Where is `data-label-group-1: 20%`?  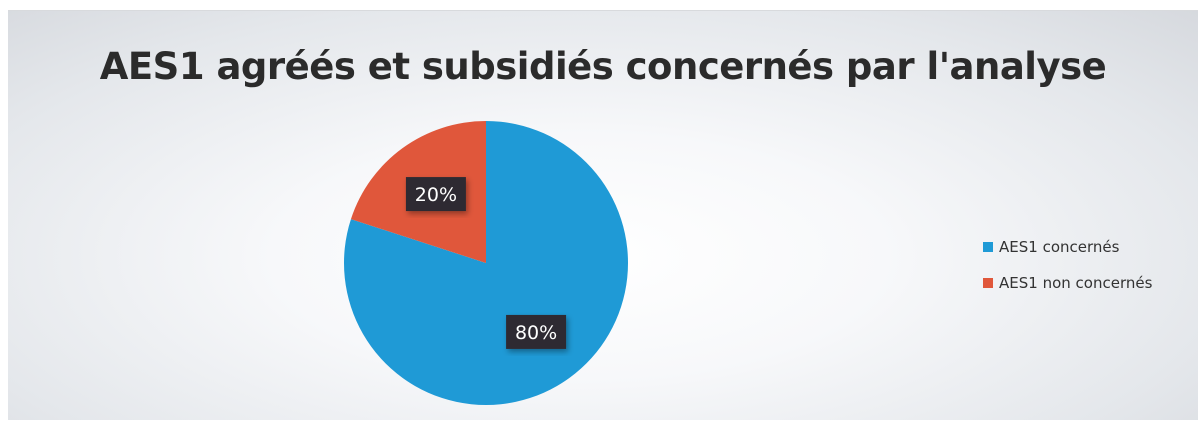
data-label-group-1: 20% is located at coordinates (435, 194).